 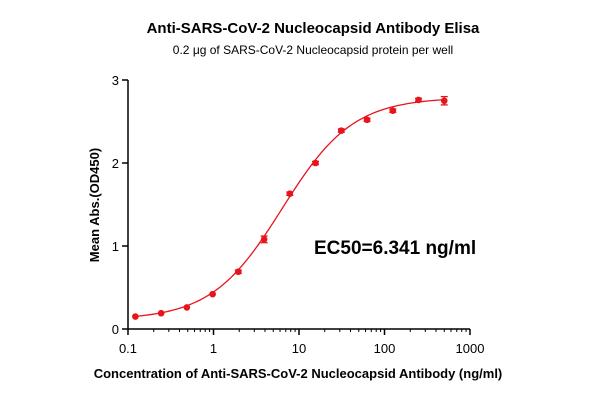 What do you see at coordinates (115, 329) in the screenshot?
I see `y-tick-label: 0` at bounding box center [115, 329].